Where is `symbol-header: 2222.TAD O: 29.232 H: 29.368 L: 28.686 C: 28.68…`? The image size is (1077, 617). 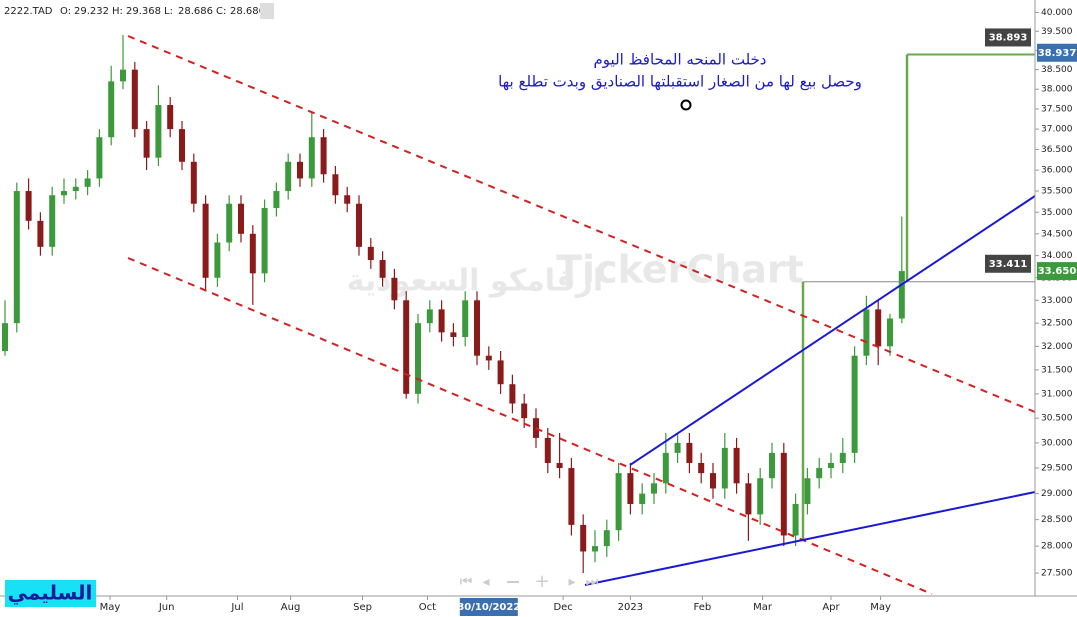 symbol-header: 2222.TAD O: 29.232 H: 29.368 L: 28.686 C: 28.68… is located at coordinates (139, 11).